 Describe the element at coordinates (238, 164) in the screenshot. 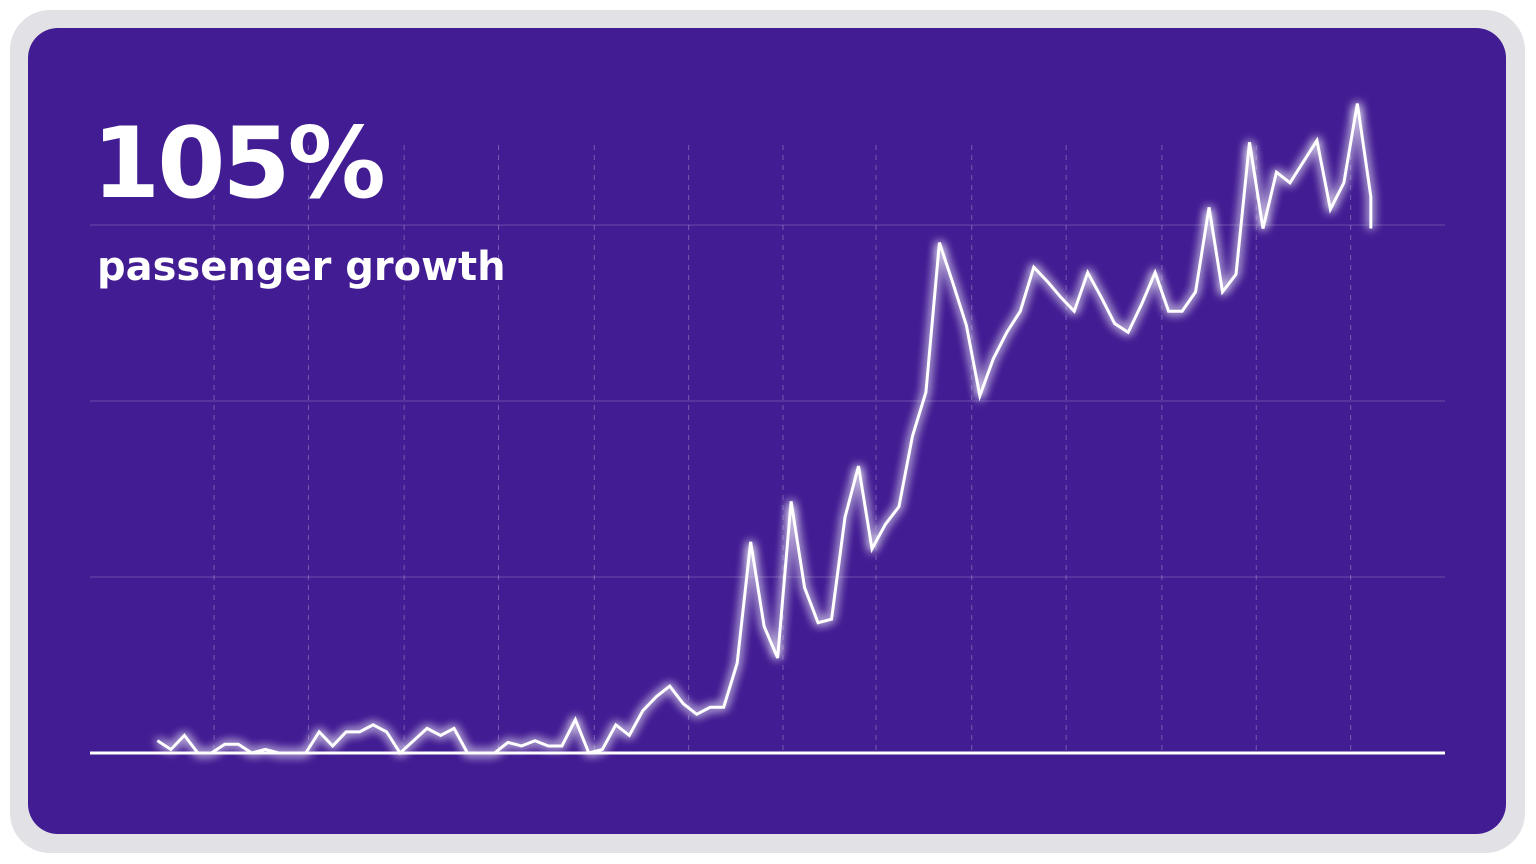

I see `headline: 105%` at that location.